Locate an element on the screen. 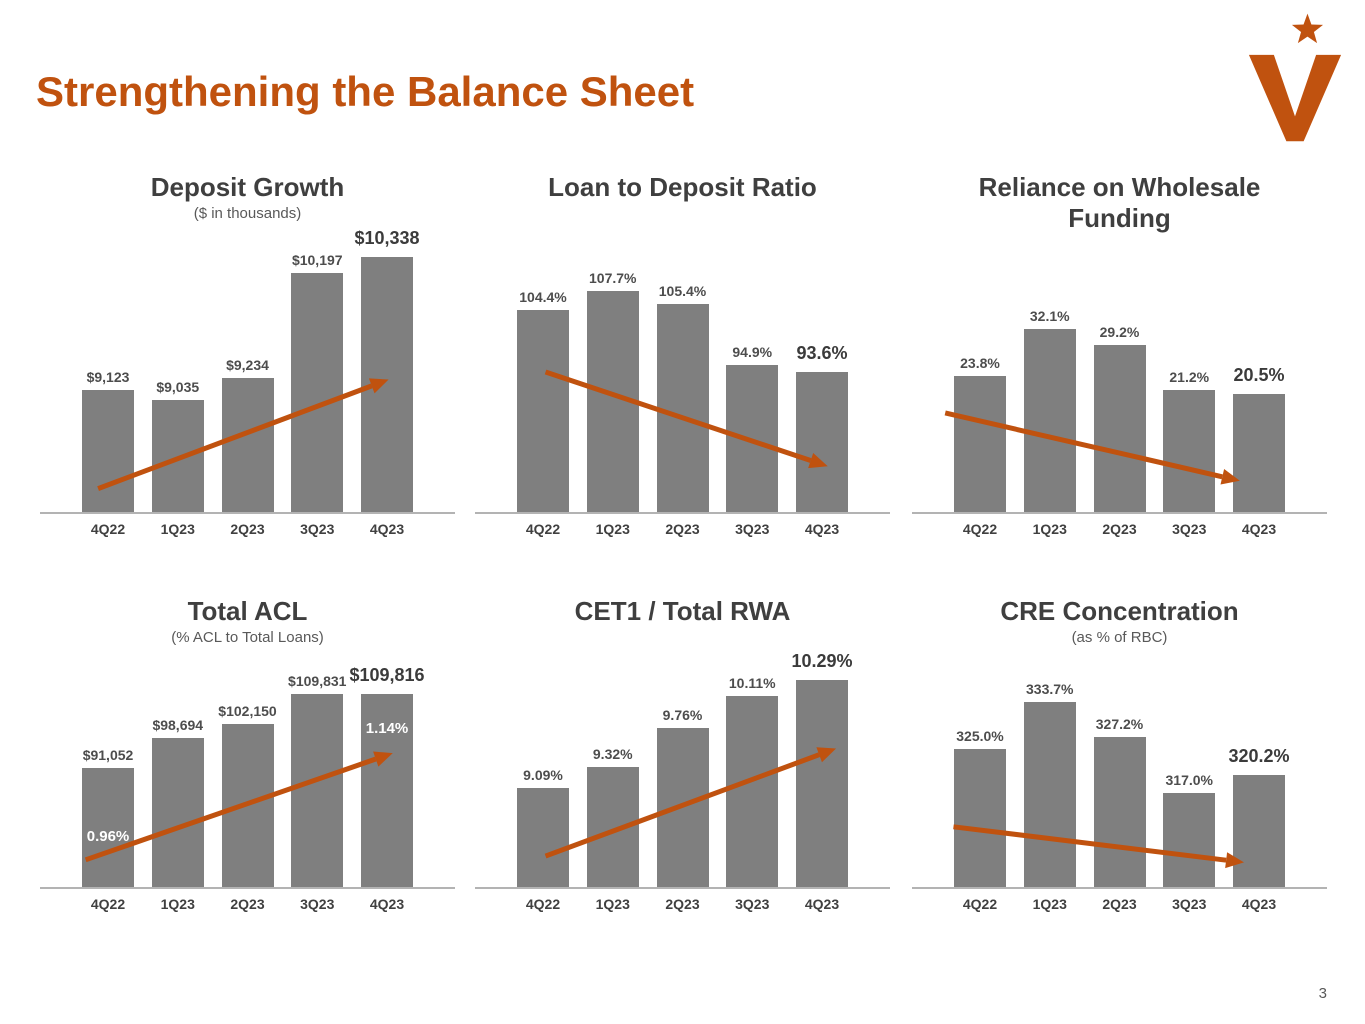 The width and height of the screenshot is (1365, 1024). chart-title: CET1 / Total RWA is located at coordinates (682, 611).